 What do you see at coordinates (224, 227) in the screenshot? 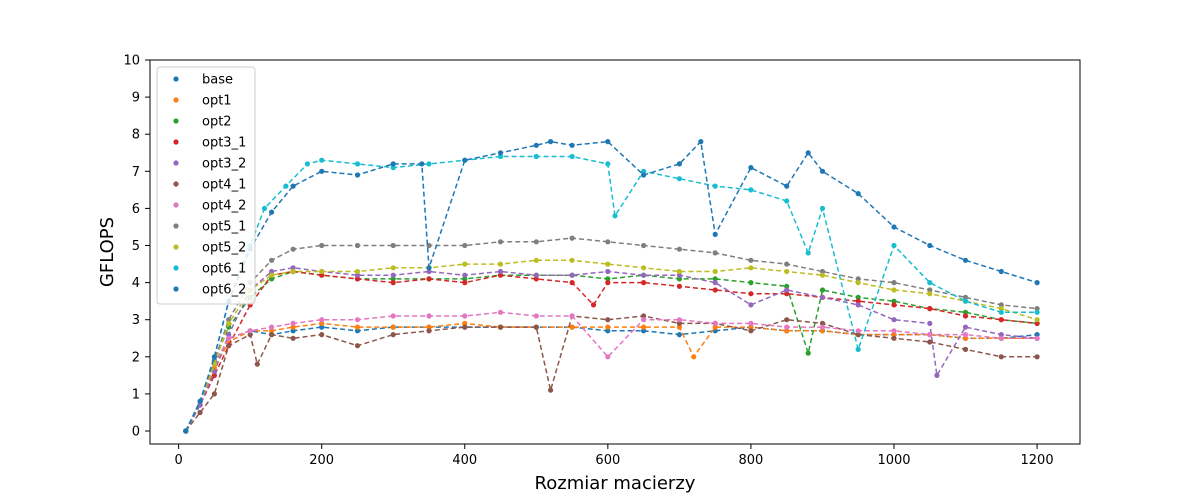
I see `legend-entry: opt5_1` at bounding box center [224, 227].